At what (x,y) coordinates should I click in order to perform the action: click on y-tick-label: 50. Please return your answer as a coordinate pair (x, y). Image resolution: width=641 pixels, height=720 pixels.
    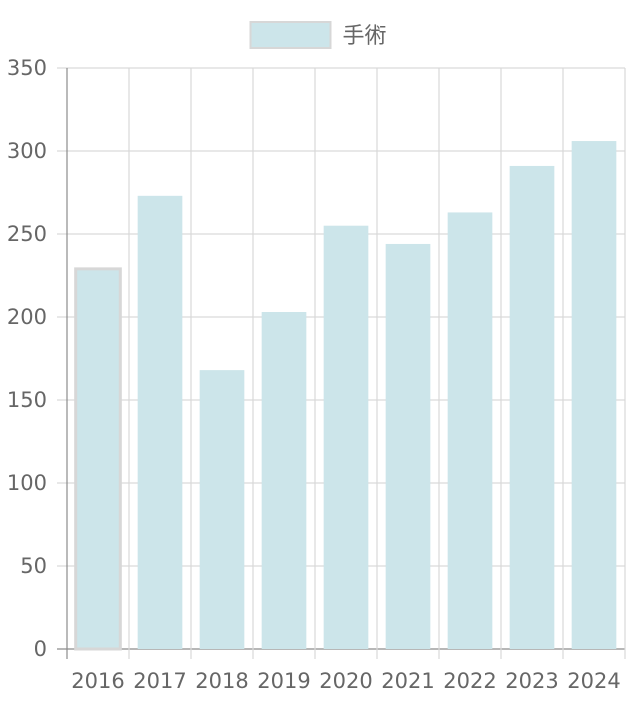
    Looking at the image, I should click on (33, 566).